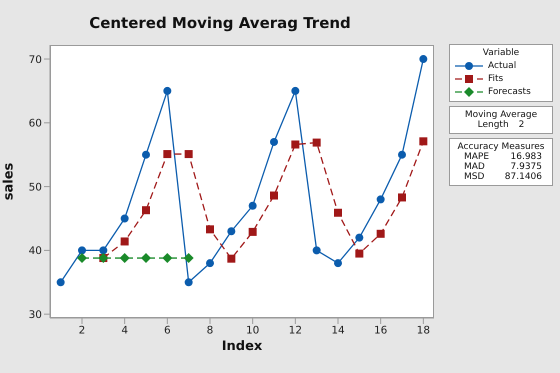 The image size is (560, 373). What do you see at coordinates (423, 330) in the screenshot?
I see `x-tick-label: 18` at bounding box center [423, 330].